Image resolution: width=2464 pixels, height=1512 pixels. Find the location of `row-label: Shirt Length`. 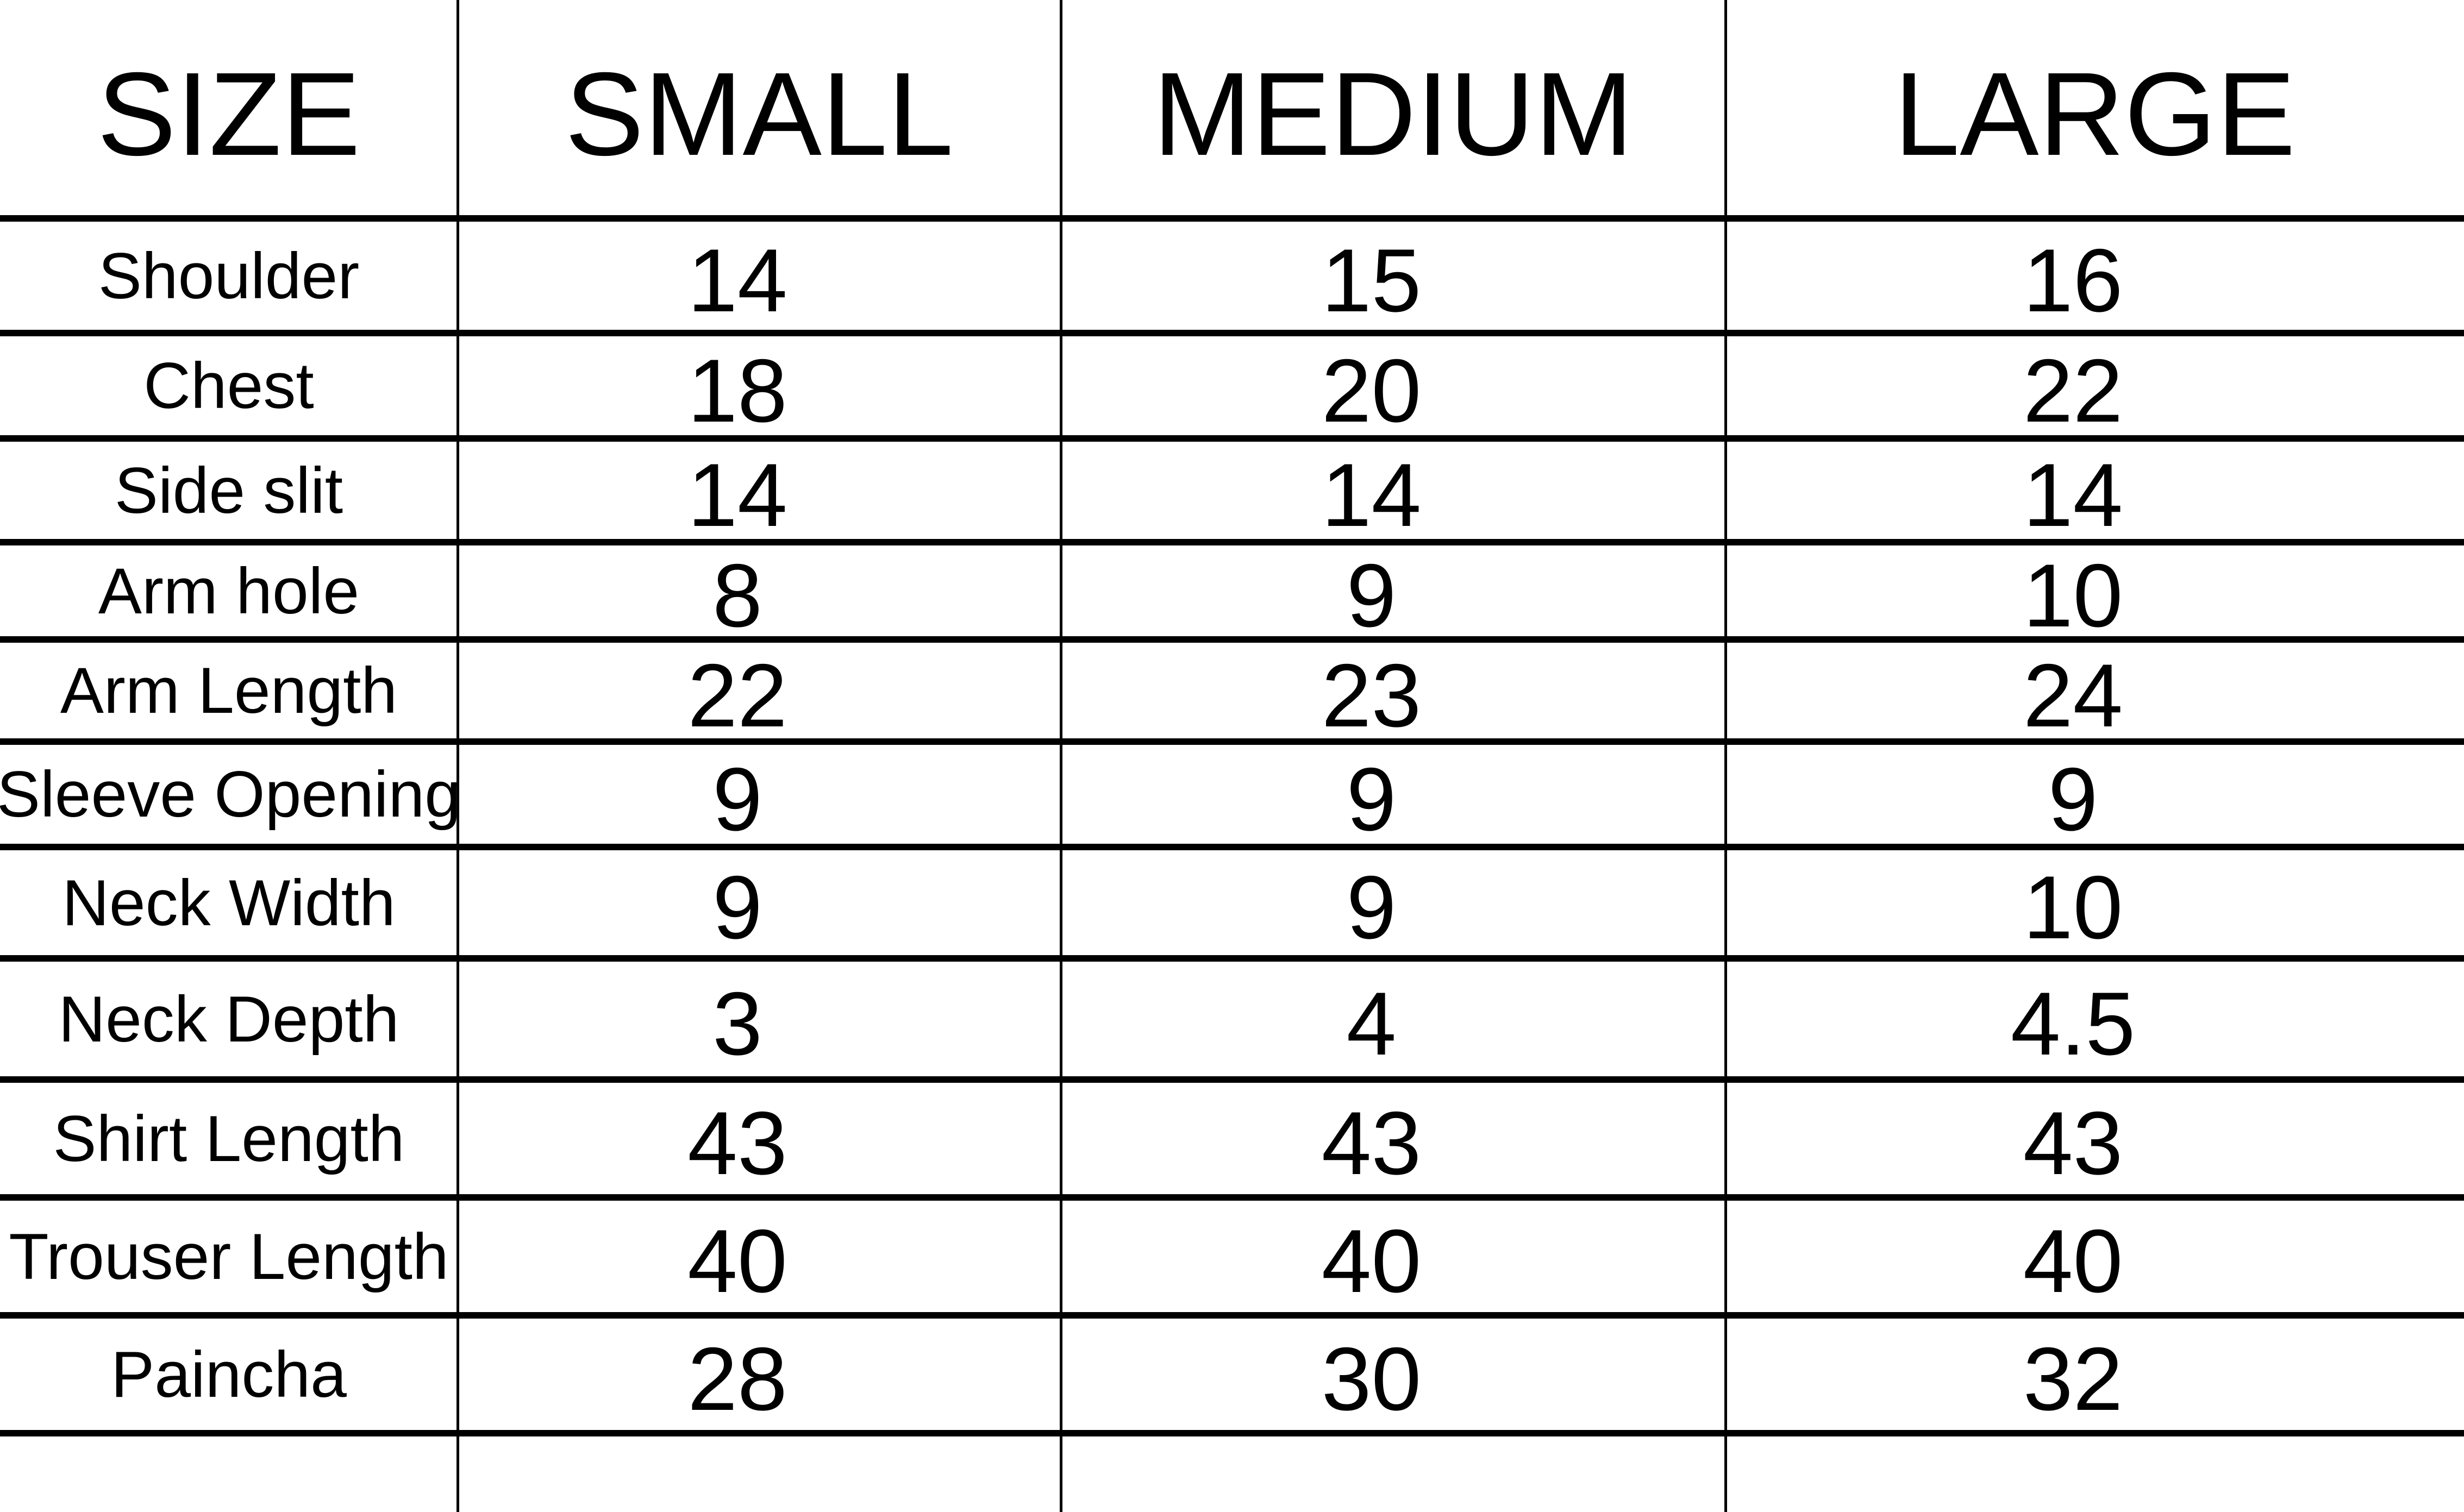

row-label: Shirt Length is located at coordinates (229, 1138).